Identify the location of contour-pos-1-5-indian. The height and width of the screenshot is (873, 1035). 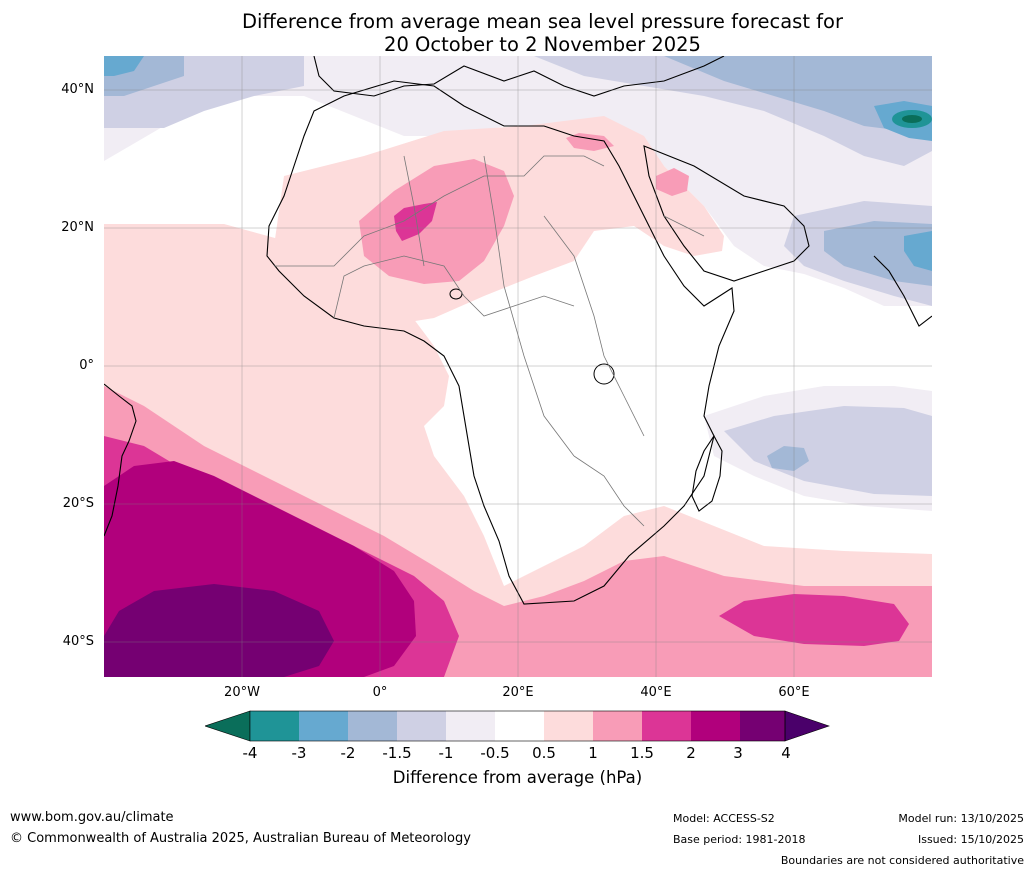
(814, 620).